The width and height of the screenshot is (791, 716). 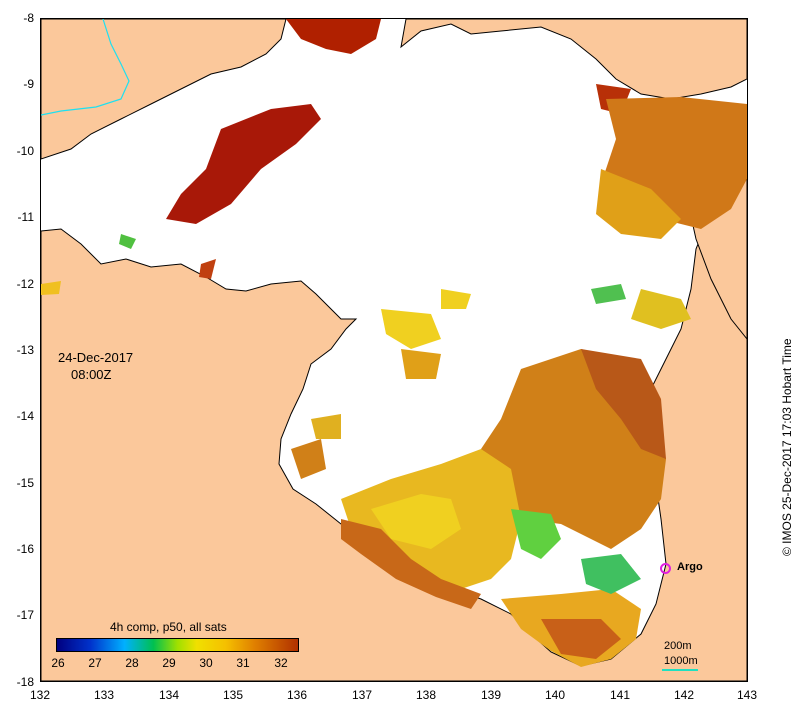 What do you see at coordinates (362, 695) in the screenshot?
I see `lon-tick: 137` at bounding box center [362, 695].